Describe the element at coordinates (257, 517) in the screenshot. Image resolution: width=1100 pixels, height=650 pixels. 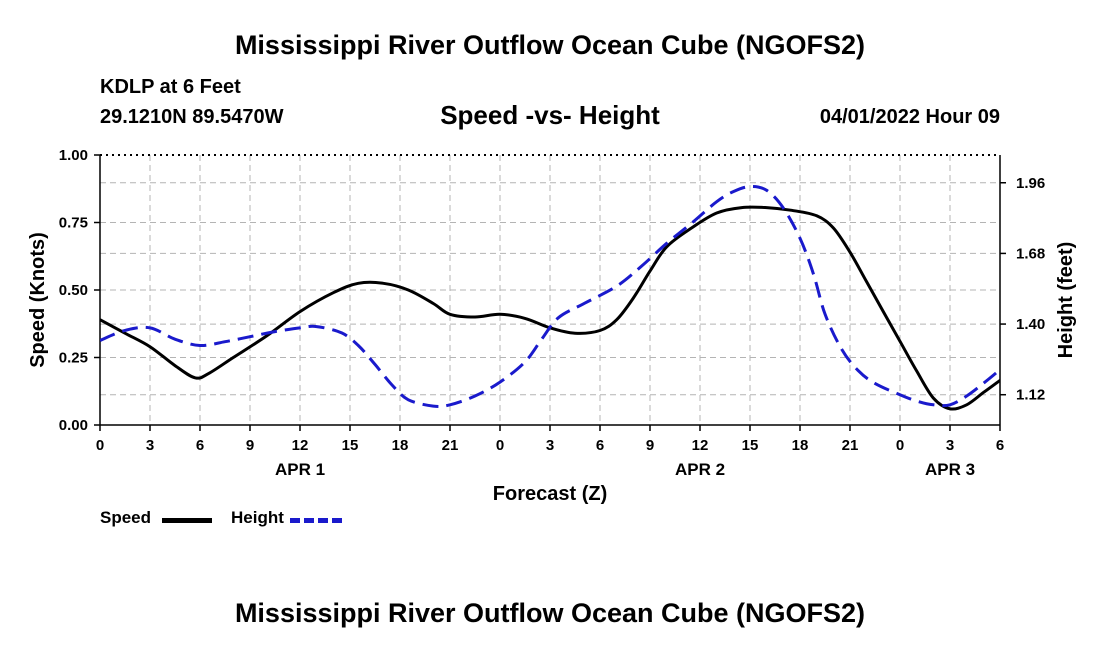
I see `legend-height-label: Height` at that location.